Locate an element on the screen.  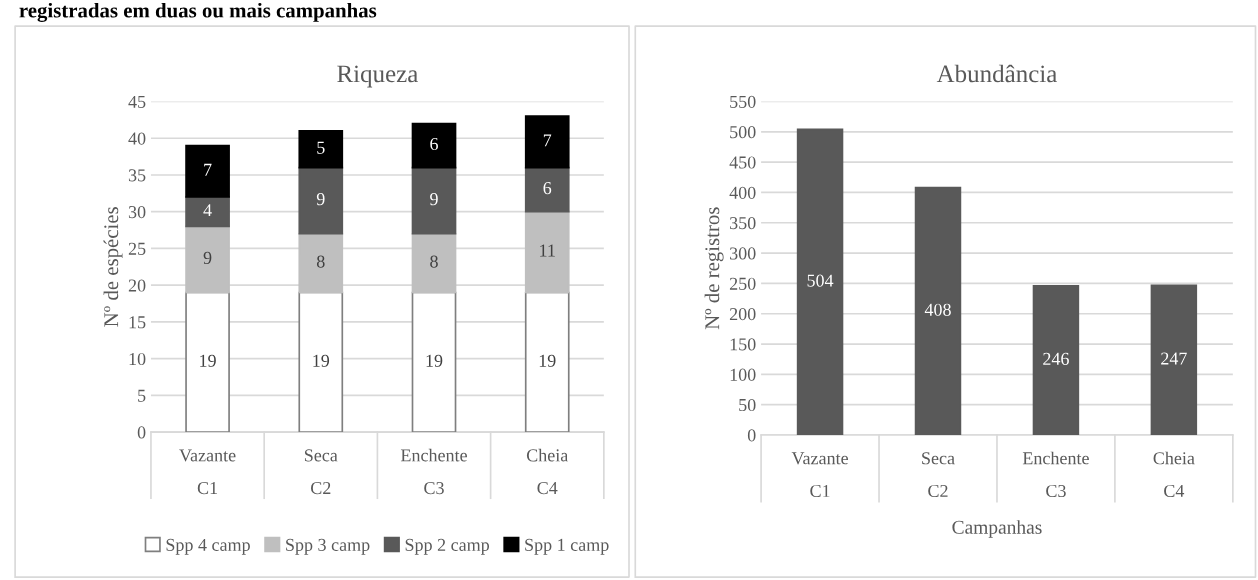
y-tick-label: 20 is located at coordinates (137, 285).